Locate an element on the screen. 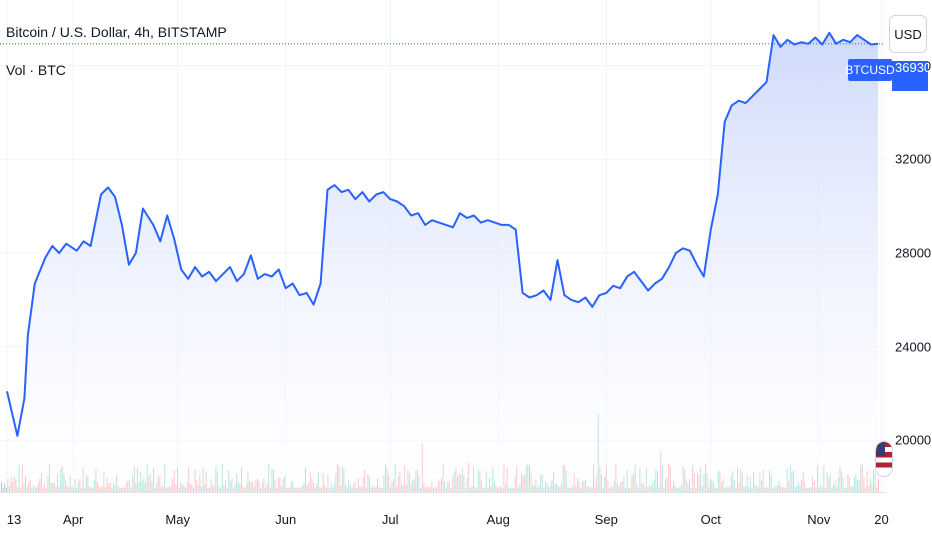 This screenshot has height=550, width=932. x-tick-label: Nov is located at coordinates (819, 519).